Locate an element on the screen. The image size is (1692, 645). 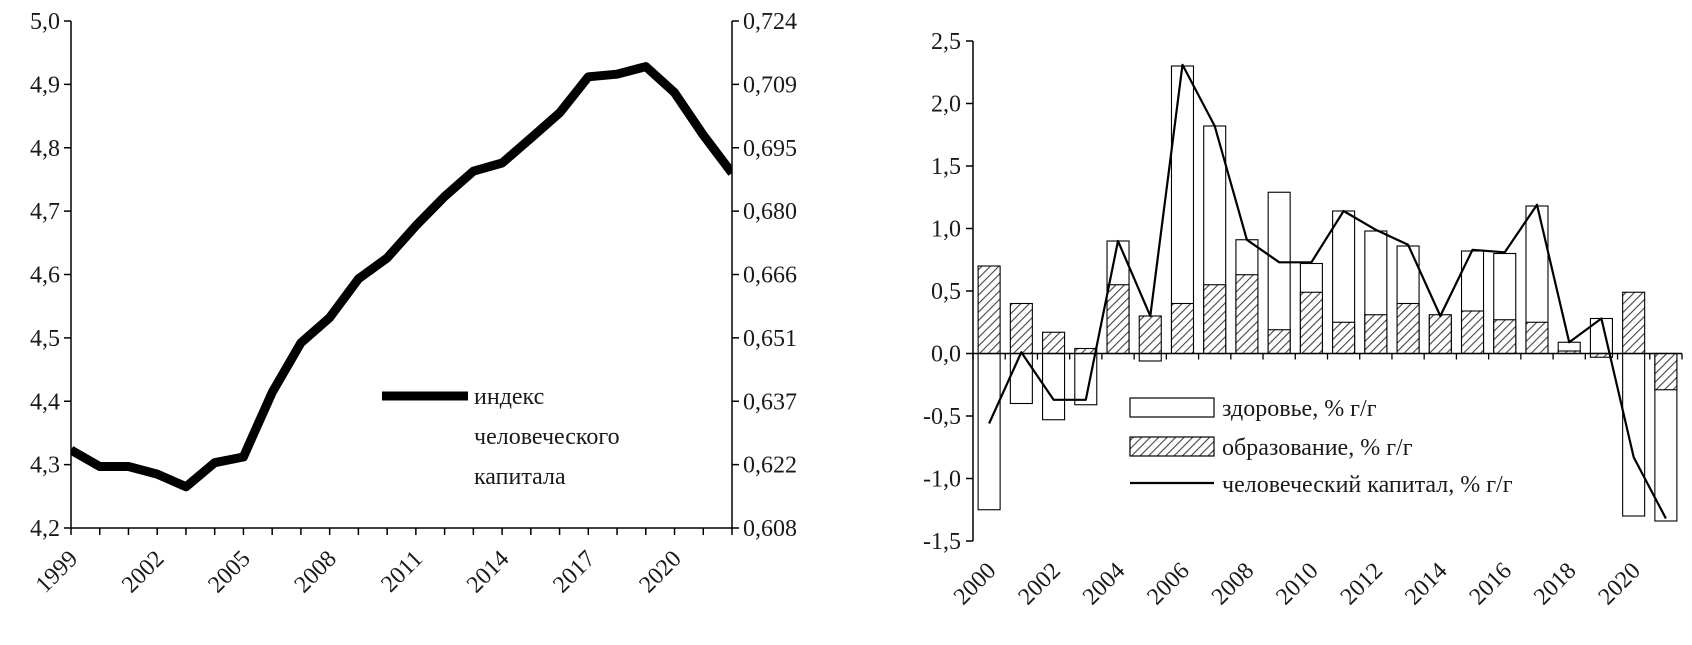
left-x-tick-label: 2002 is located at coordinates (143, 572).